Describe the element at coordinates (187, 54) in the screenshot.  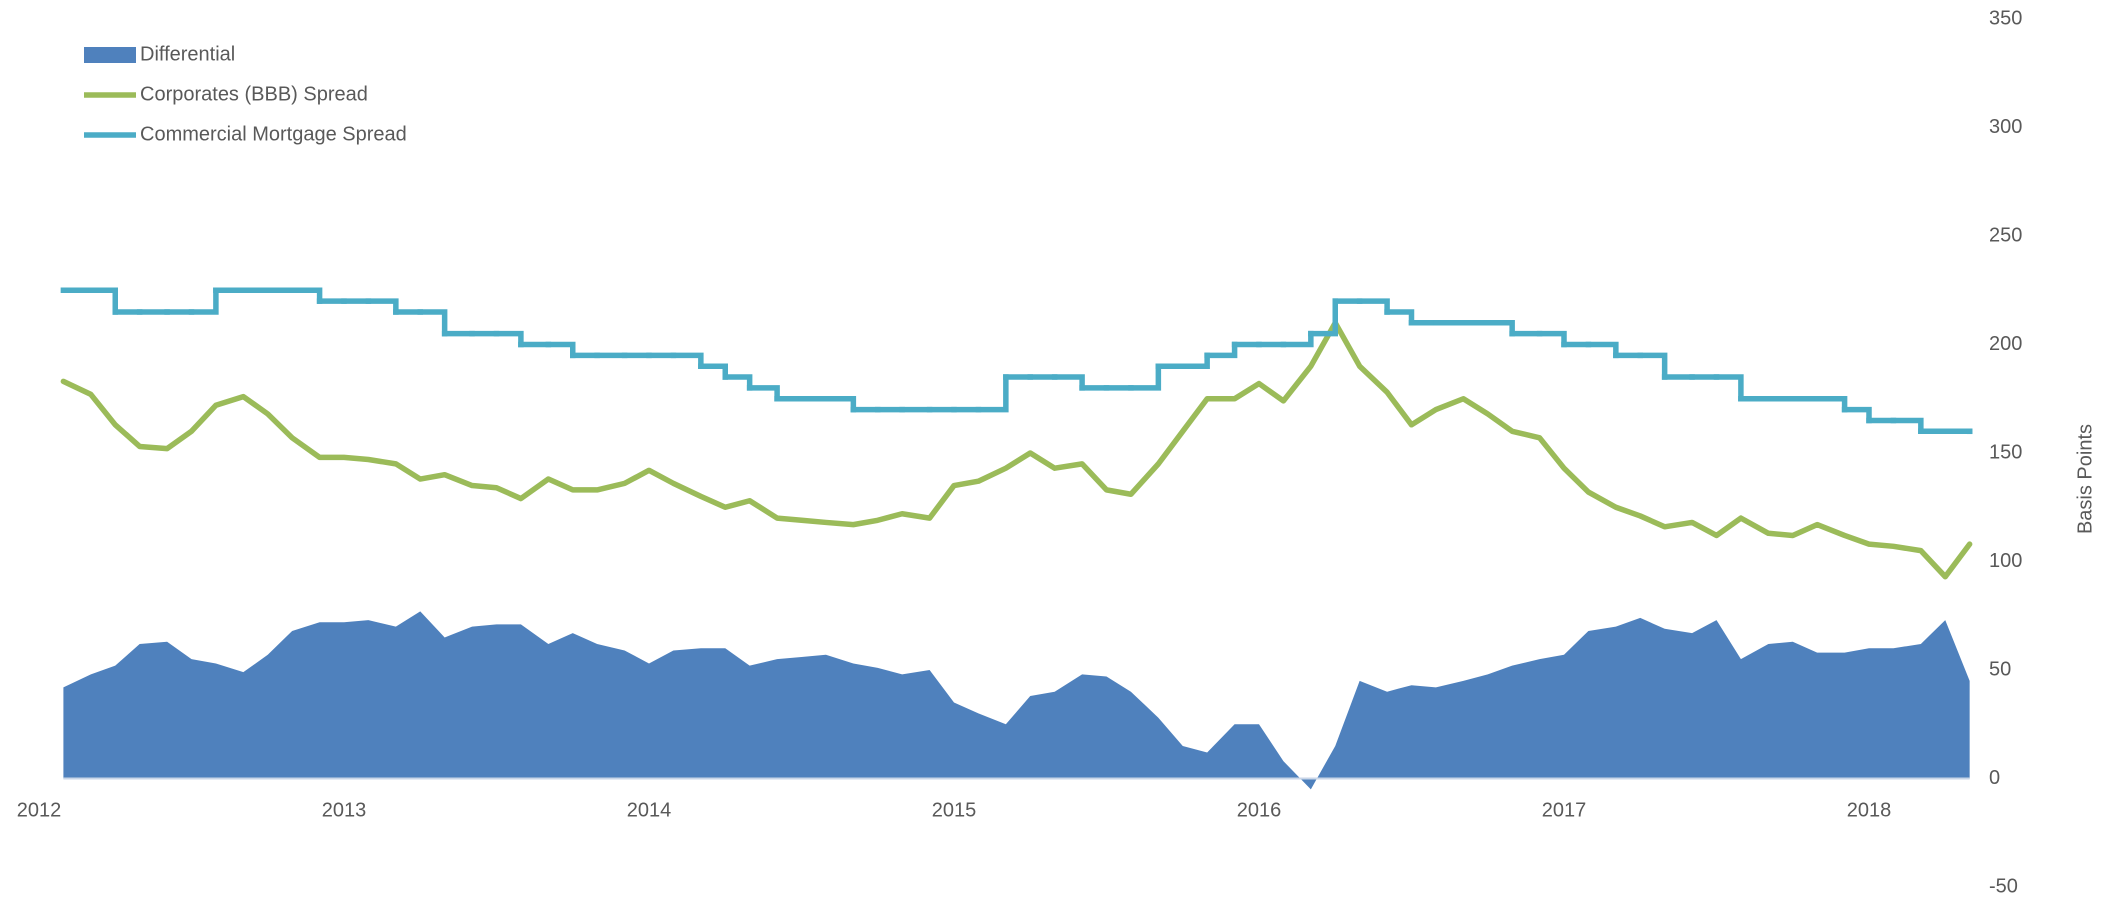
I see `legend-label: Differential` at that location.